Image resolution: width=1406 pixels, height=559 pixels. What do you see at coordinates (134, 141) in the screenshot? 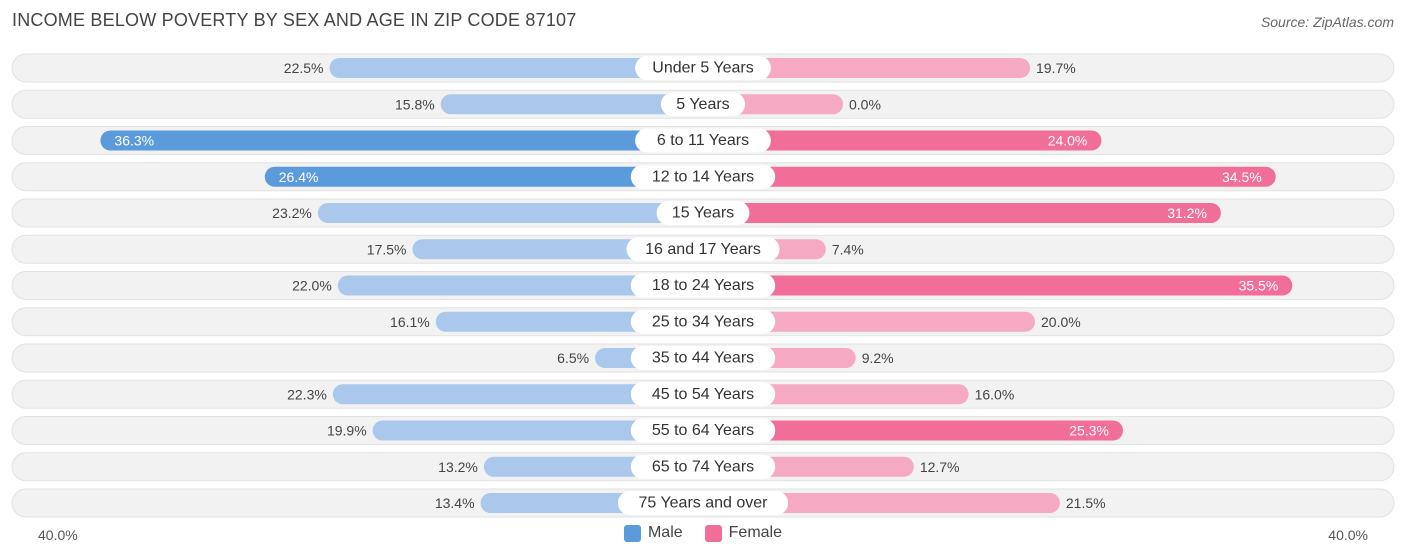
I see `male-value-label: 36.3%` at bounding box center [134, 141].